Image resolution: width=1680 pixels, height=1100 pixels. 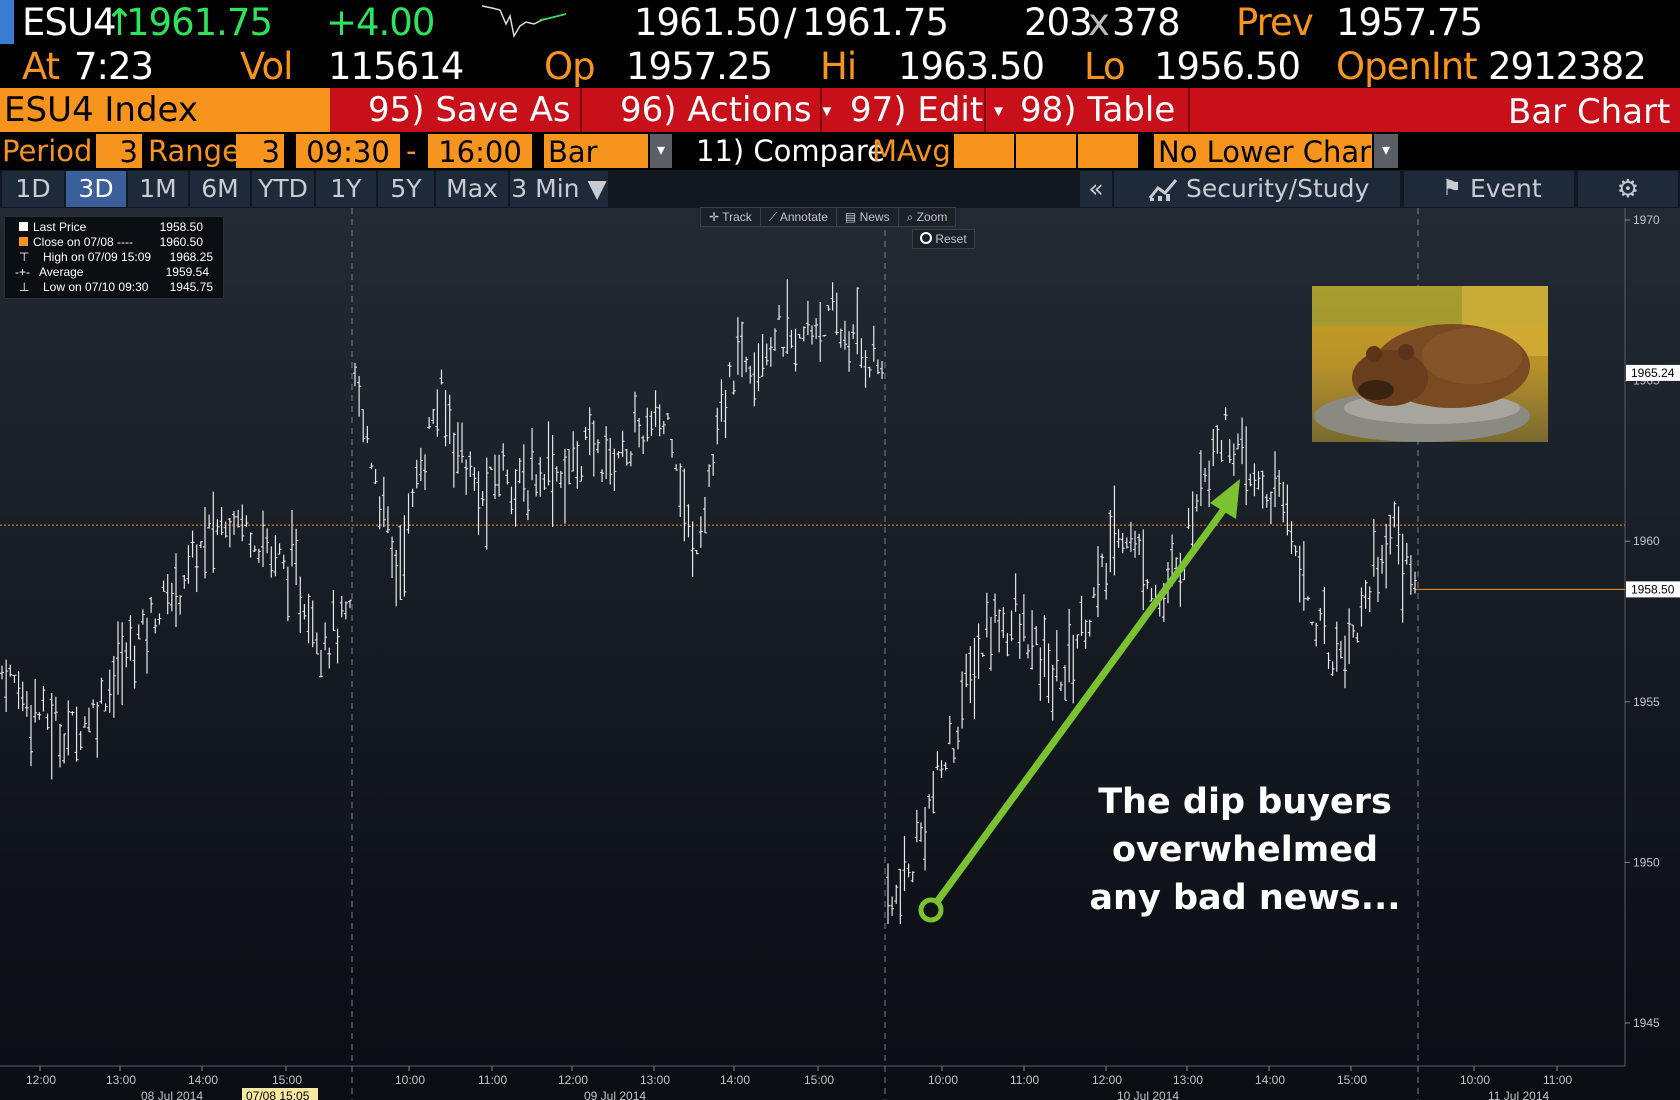 What do you see at coordinates (850, 217) in the screenshot?
I see `news-icon: ▤` at bounding box center [850, 217].